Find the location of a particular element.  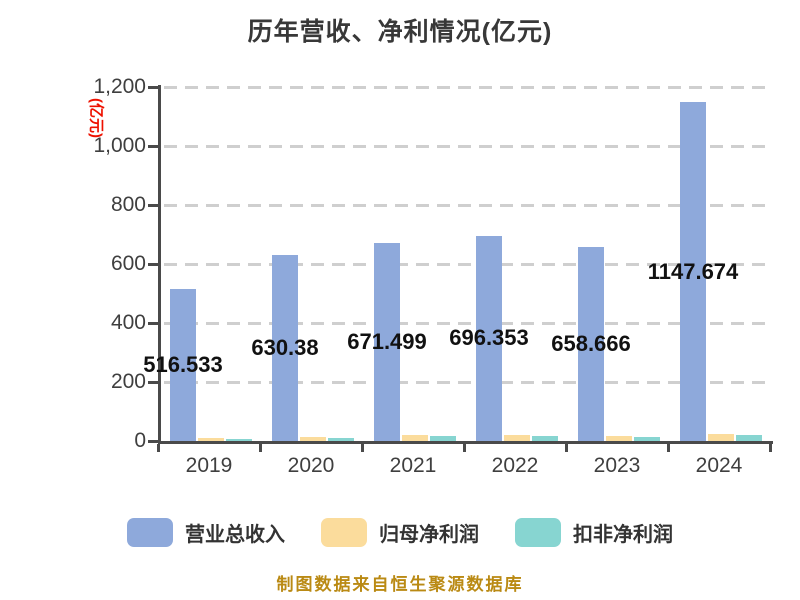

legend-label-net-profit: 归母净利润 is located at coordinates (429, 535).